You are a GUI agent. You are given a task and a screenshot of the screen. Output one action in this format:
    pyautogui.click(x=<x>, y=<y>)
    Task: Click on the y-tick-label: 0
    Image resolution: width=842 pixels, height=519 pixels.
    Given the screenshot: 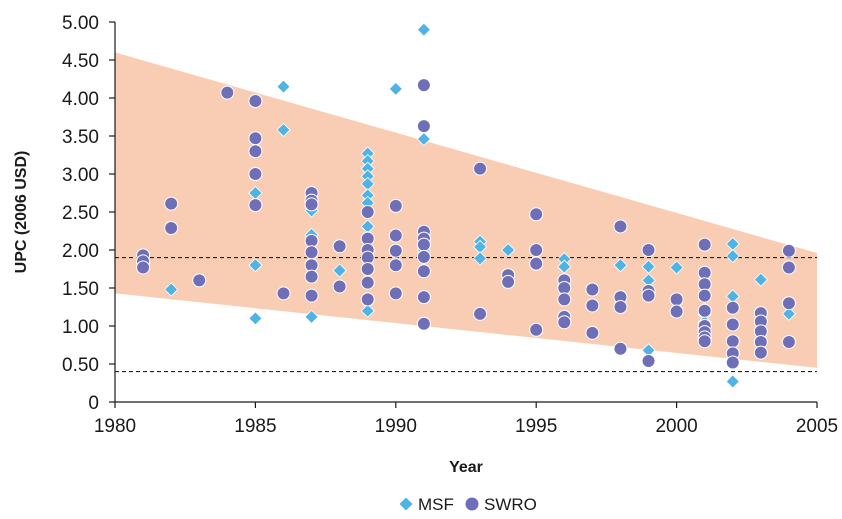 What is the action you would take?
    pyautogui.click(x=93, y=403)
    